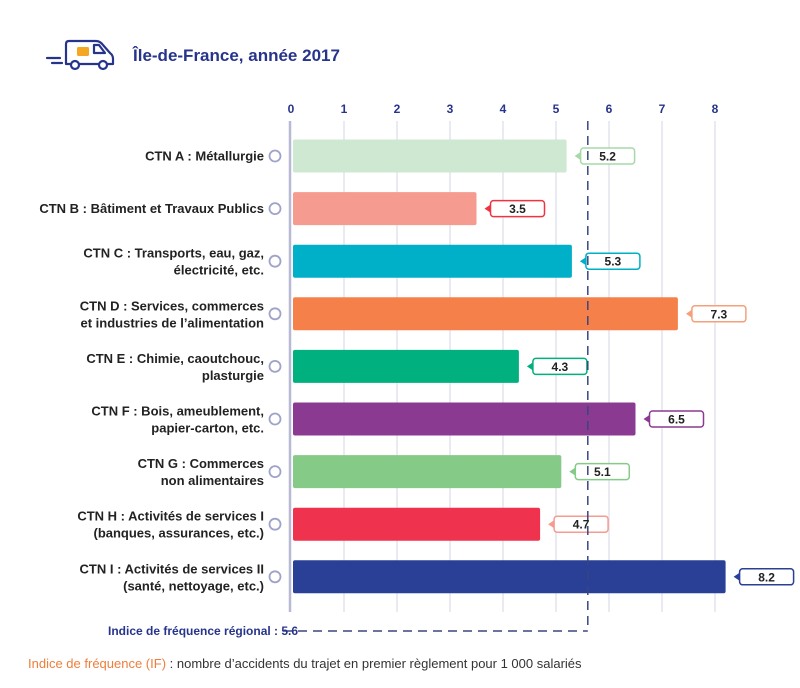  I want to click on reference-line-label: Indice de fréquence régional : 5.6, so click(203, 631).